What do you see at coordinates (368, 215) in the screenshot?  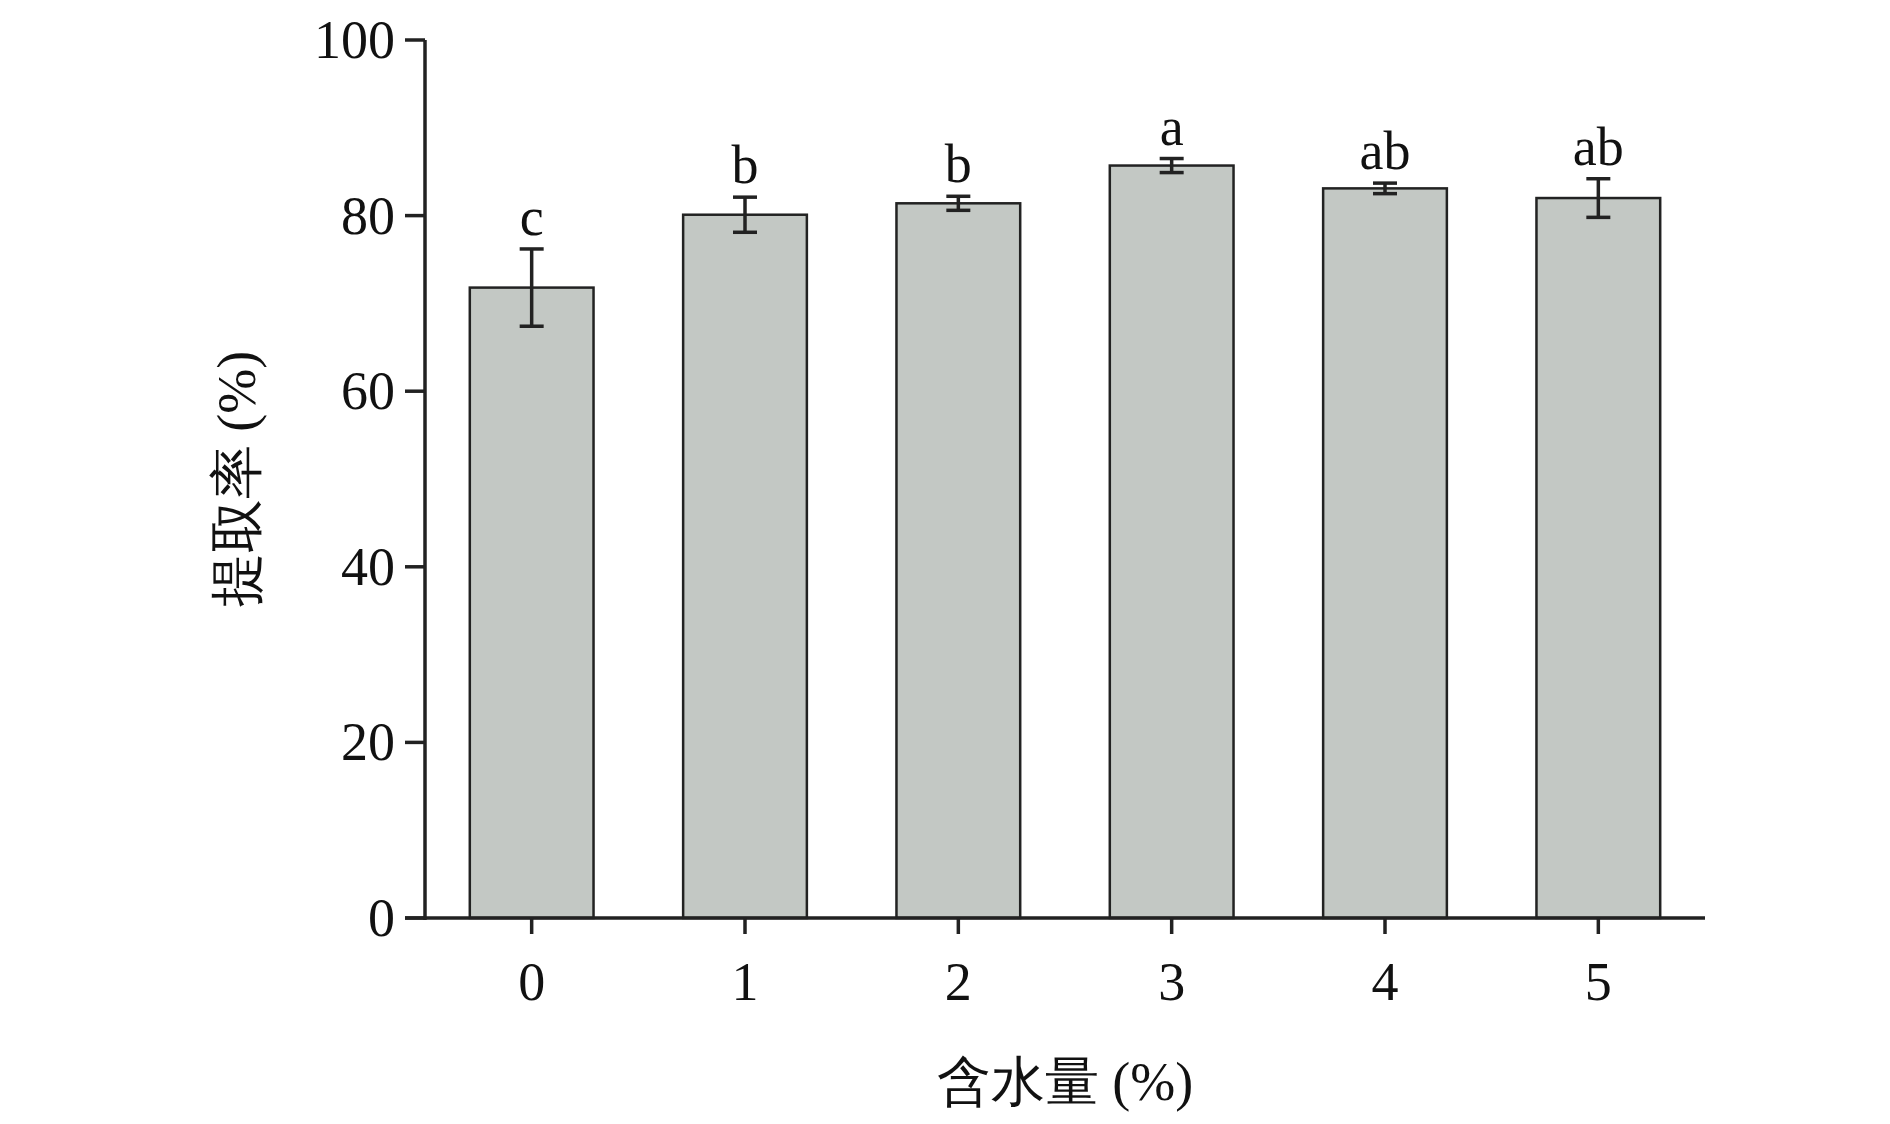 I see `ytick-label: 80` at bounding box center [368, 215].